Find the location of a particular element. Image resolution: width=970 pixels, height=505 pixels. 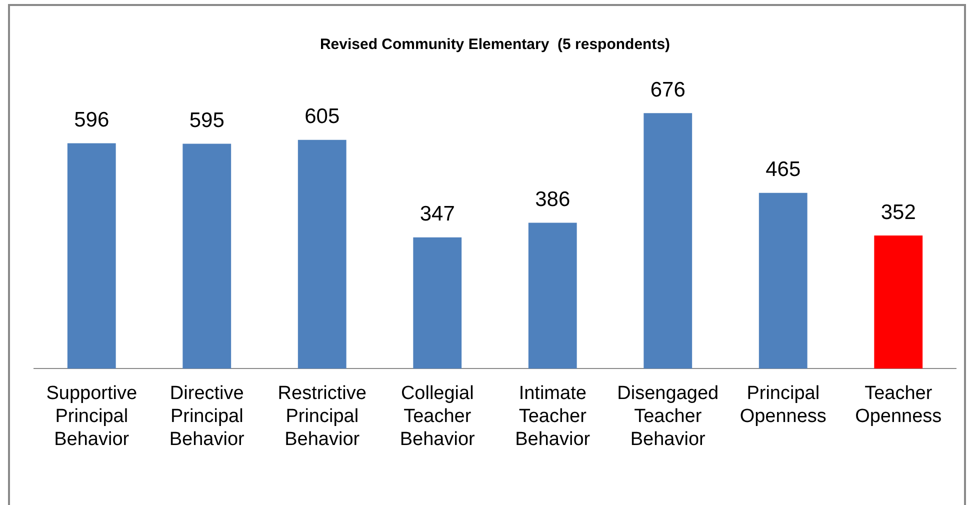

data-label: 465 is located at coordinates (783, 170).